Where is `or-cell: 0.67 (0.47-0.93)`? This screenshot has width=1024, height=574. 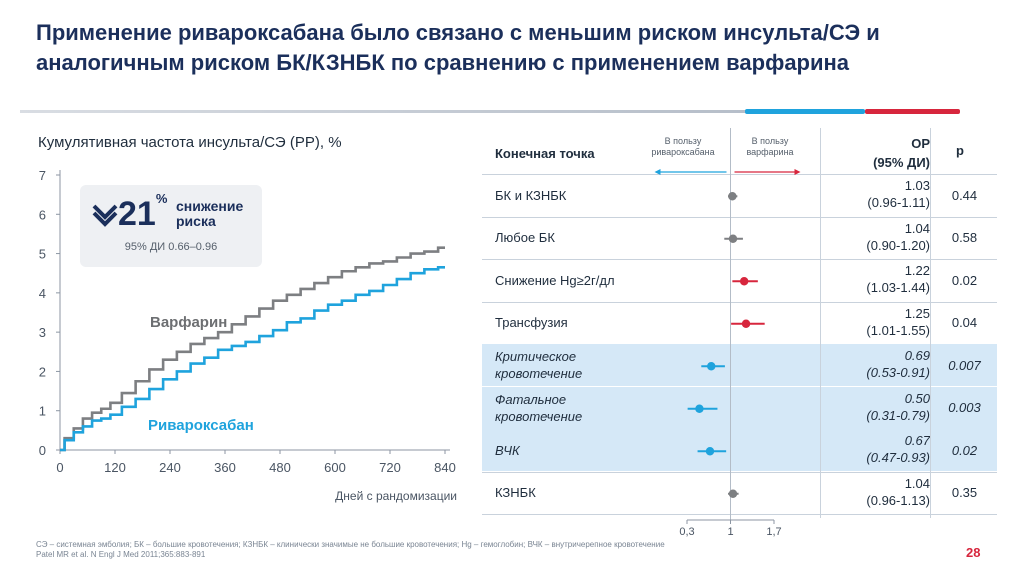 or-cell: 0.67 (0.47-0.93) is located at coordinates (876, 449).